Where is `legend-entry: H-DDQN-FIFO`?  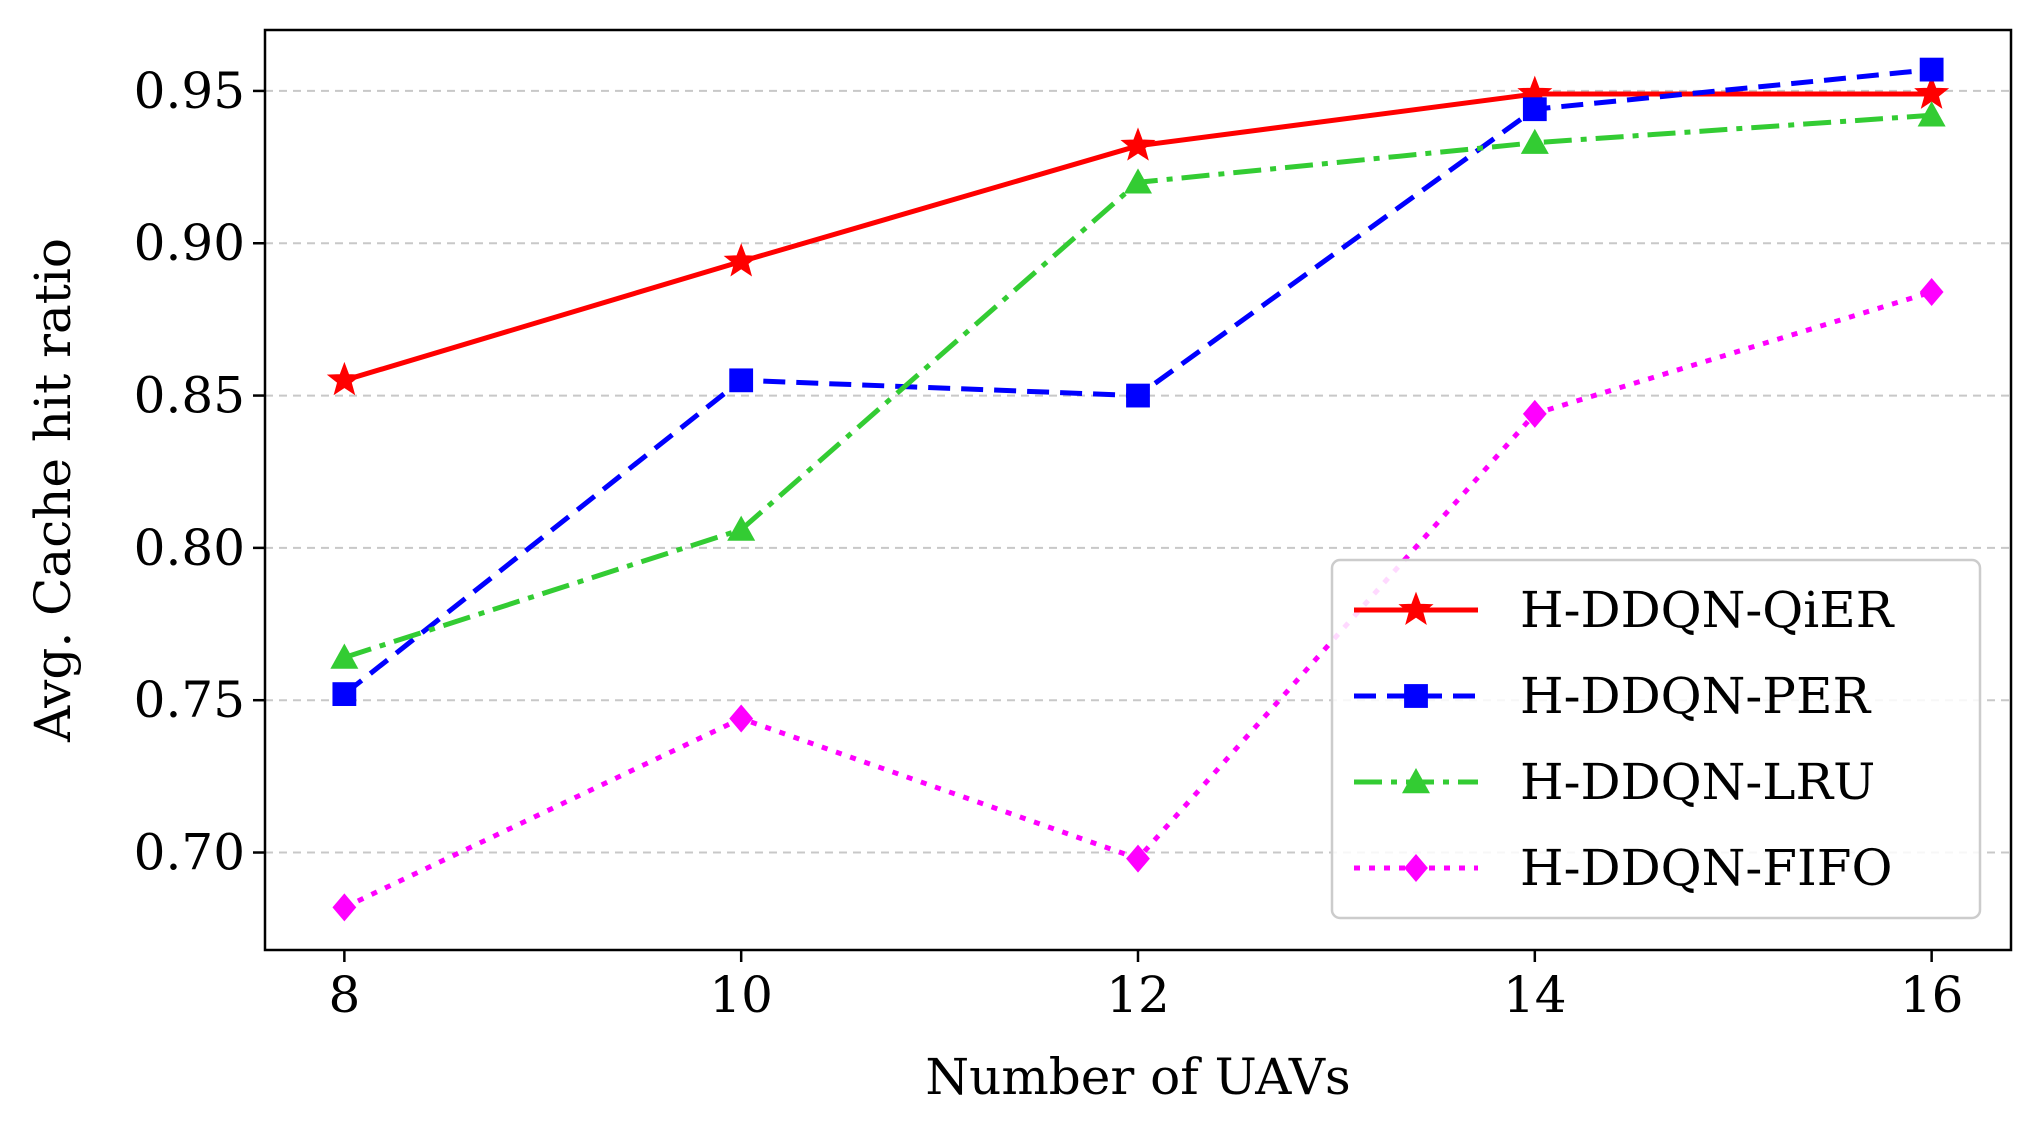
legend-entry: H-DDQN-FIFO is located at coordinates (1623, 868).